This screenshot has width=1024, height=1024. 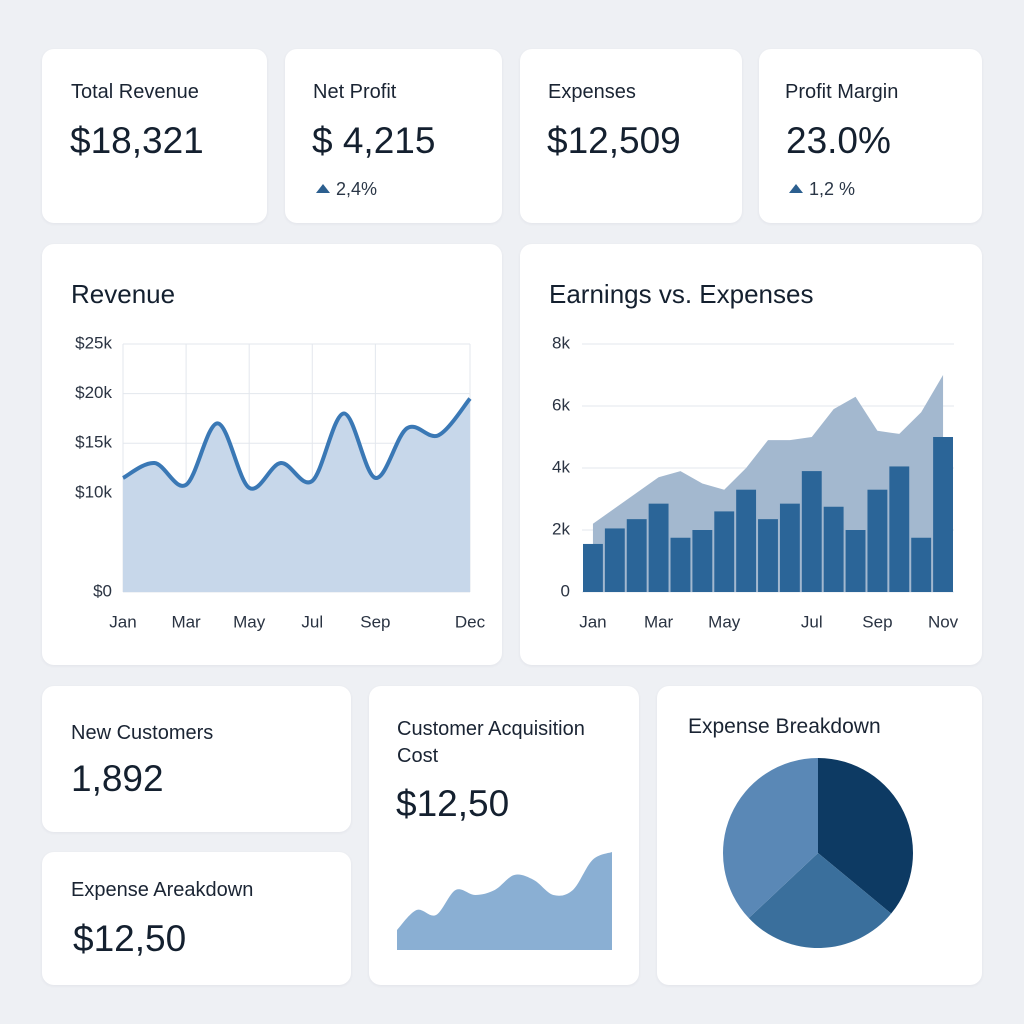 I want to click on kpi-change: 2,4%, so click(x=346, y=189).